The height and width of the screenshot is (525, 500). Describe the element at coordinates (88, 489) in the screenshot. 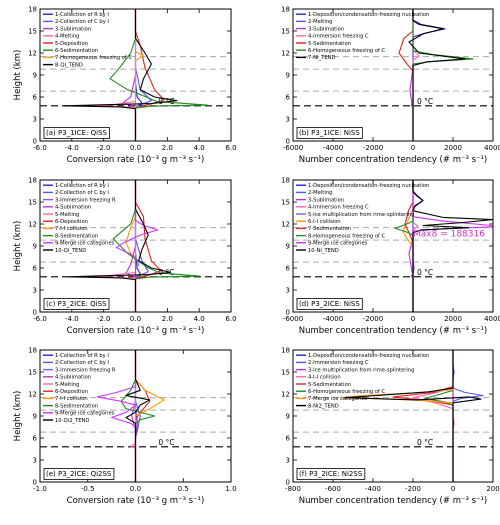

I see `x-tick-label: -0.5` at that location.